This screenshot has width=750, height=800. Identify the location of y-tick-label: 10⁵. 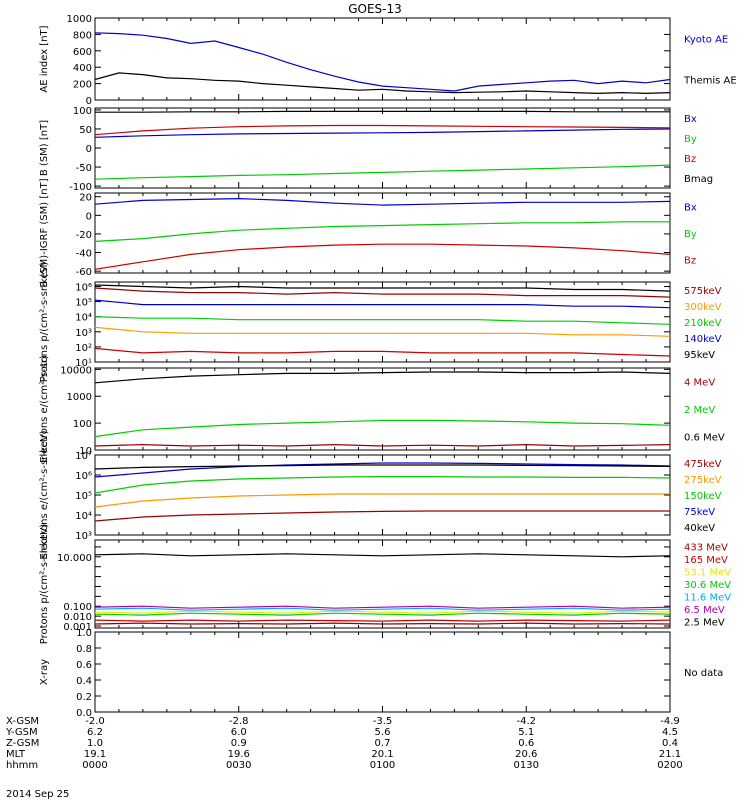
(83, 303).